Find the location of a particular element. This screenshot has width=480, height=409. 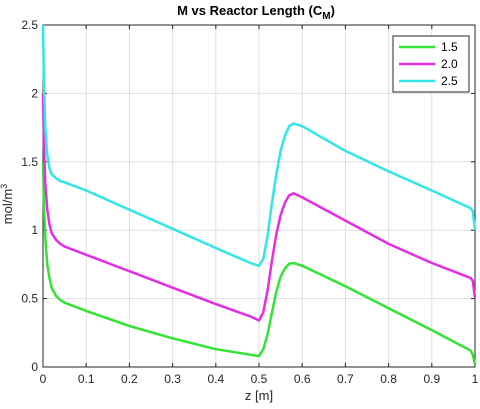

x-tick-label: 0.8 is located at coordinates (388, 379).